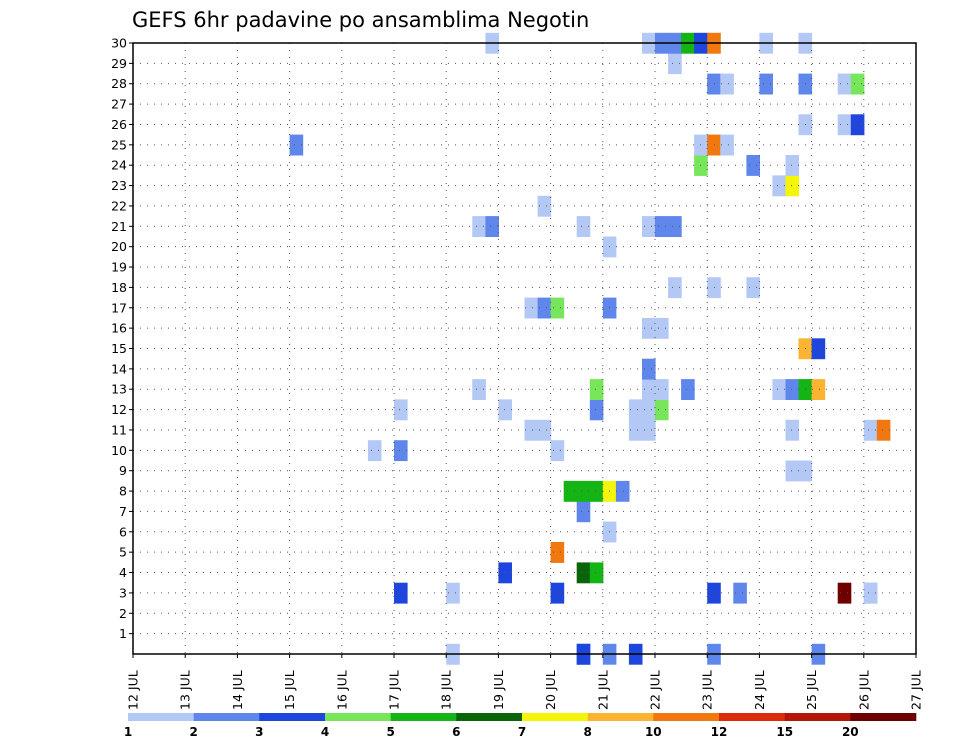 This screenshot has width=960, height=742. I want to click on x-tick-label: 13 JUL, so click(185, 690).